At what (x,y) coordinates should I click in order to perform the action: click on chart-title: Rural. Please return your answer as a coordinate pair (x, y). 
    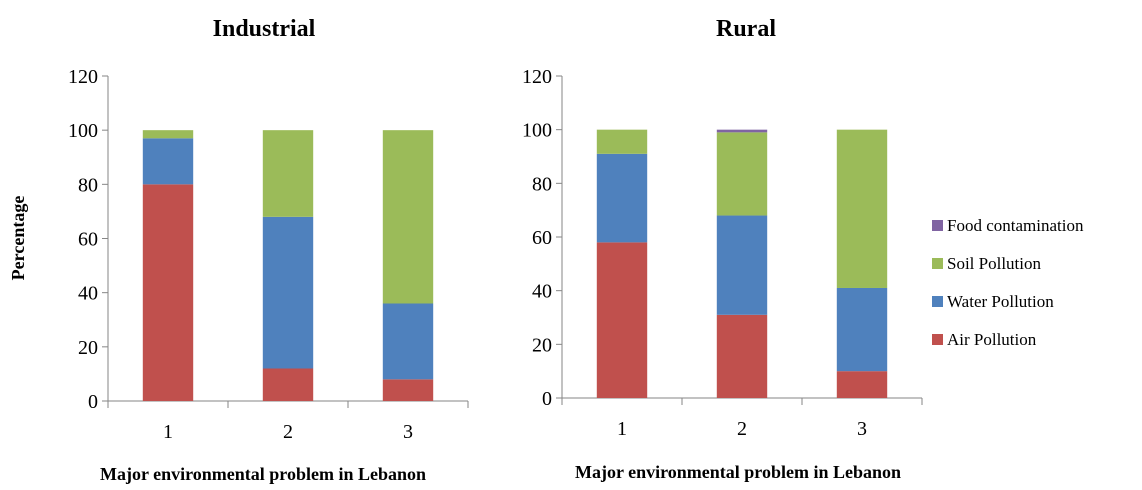
    Looking at the image, I should click on (746, 29).